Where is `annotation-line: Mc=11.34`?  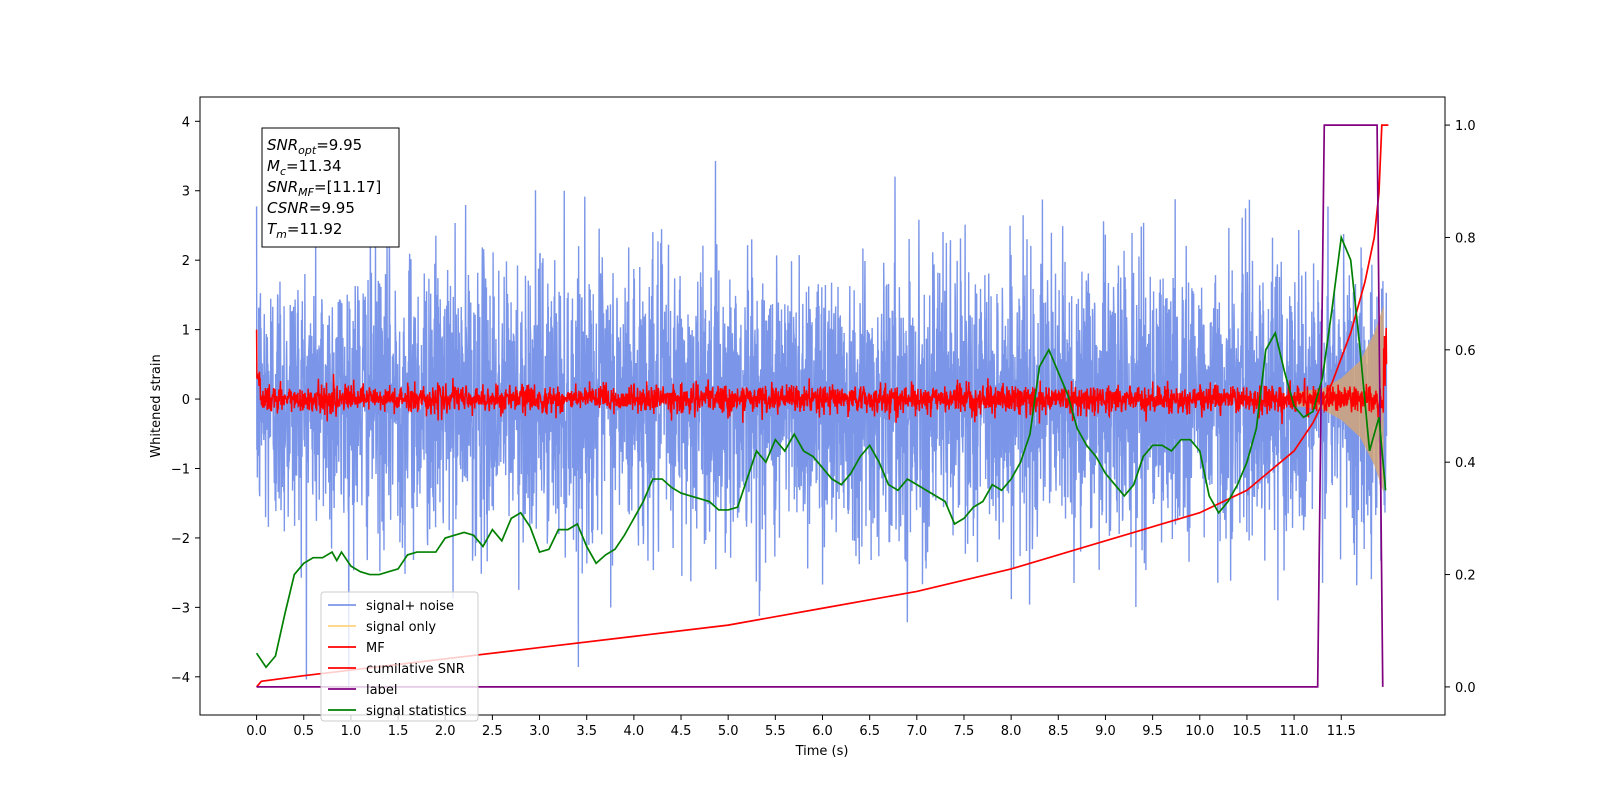
annotation-line: Mc=11.34 is located at coordinates (304, 167).